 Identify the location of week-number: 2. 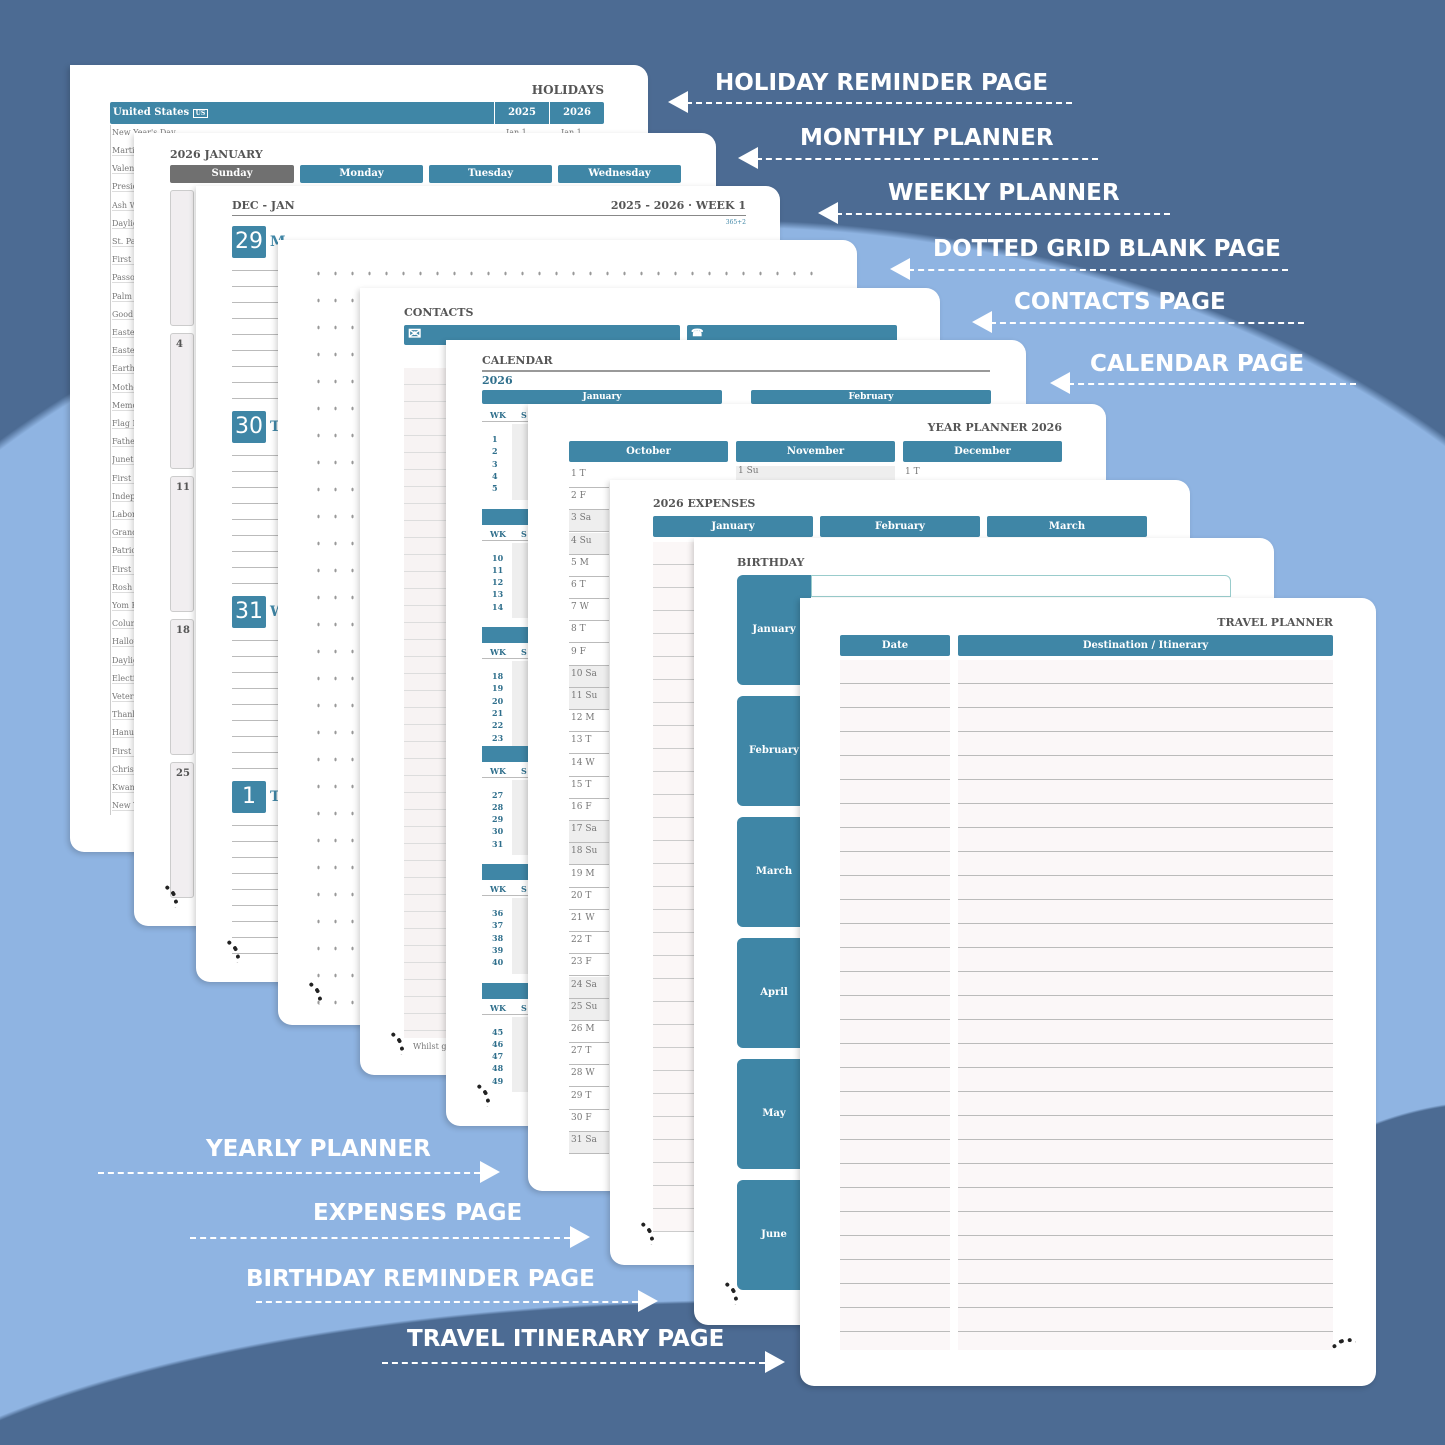
(495, 451).